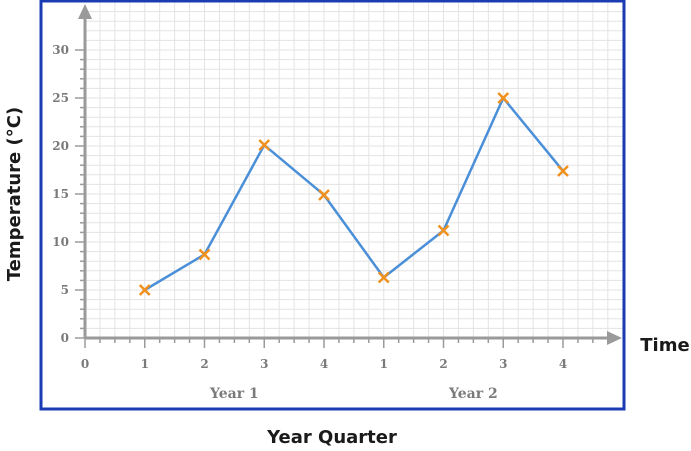 The width and height of the screenshot is (691, 451). Describe the element at coordinates (65, 338) in the screenshot. I see `y-origin-label: 0` at that location.